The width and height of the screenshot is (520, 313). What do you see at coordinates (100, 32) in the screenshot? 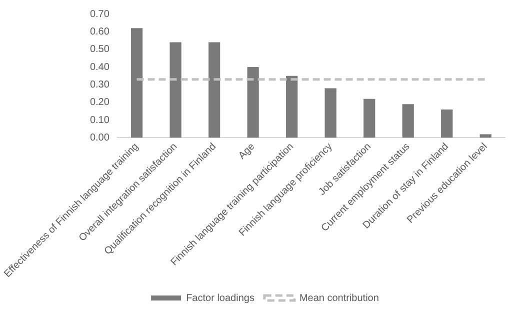
I see `y-tick-label: 0.60` at bounding box center [100, 32].